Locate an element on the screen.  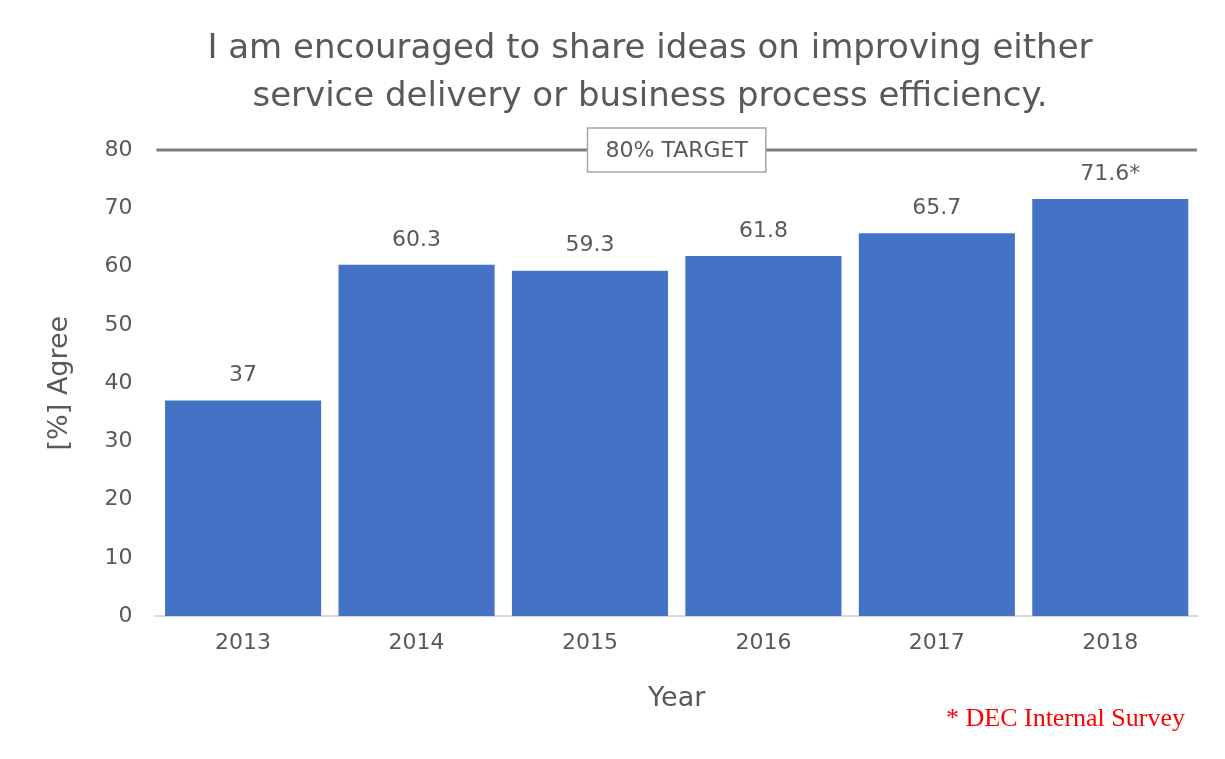
data-label: 65.7 is located at coordinates (937, 207).